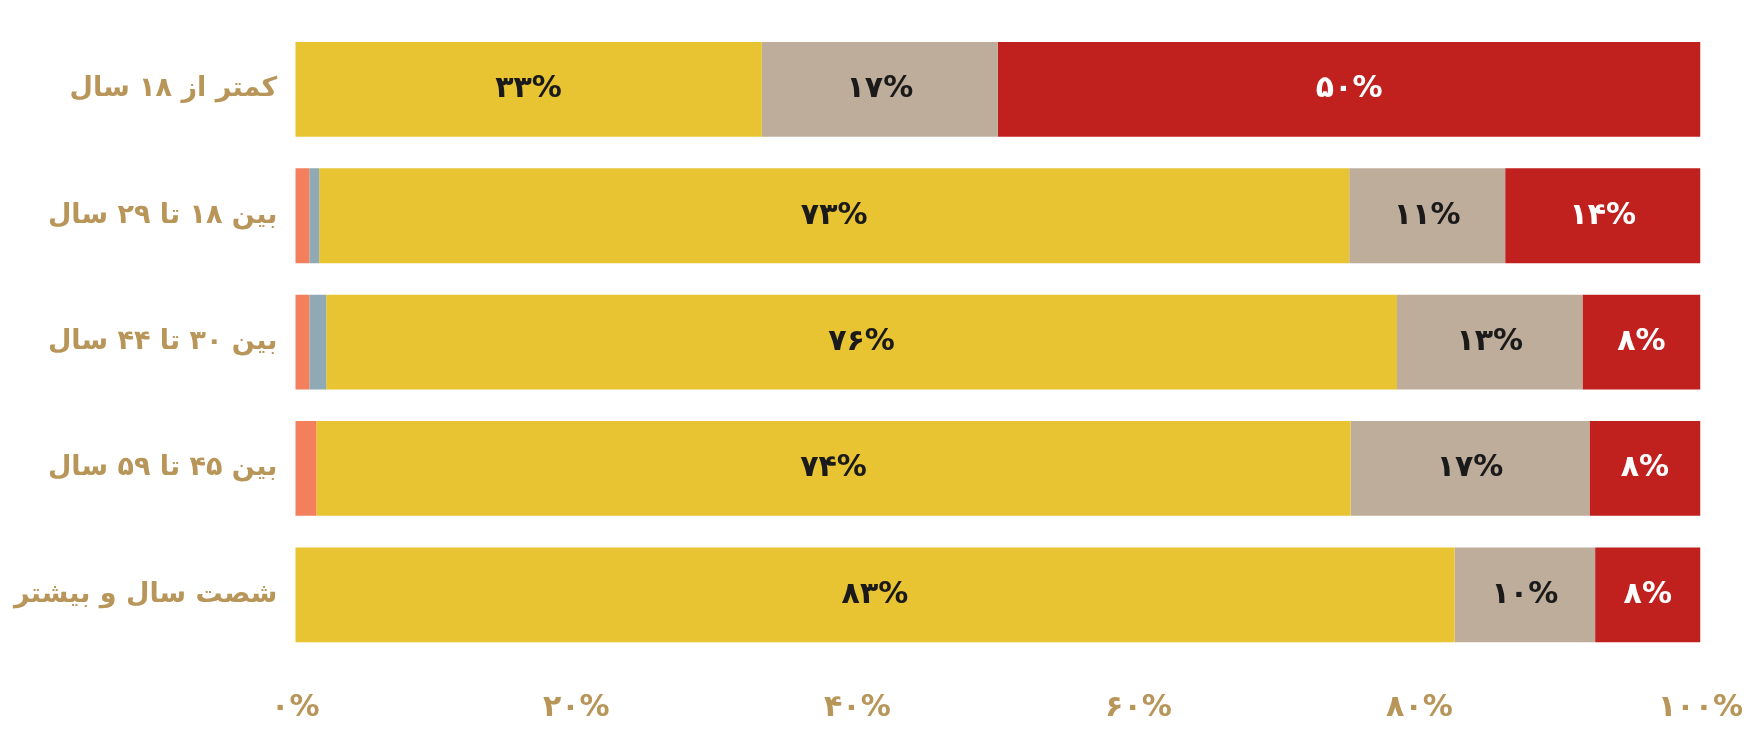  Describe the element at coordinates (1349, 87) in the screenshot. I see `data-label: ۵۰%` at that location.